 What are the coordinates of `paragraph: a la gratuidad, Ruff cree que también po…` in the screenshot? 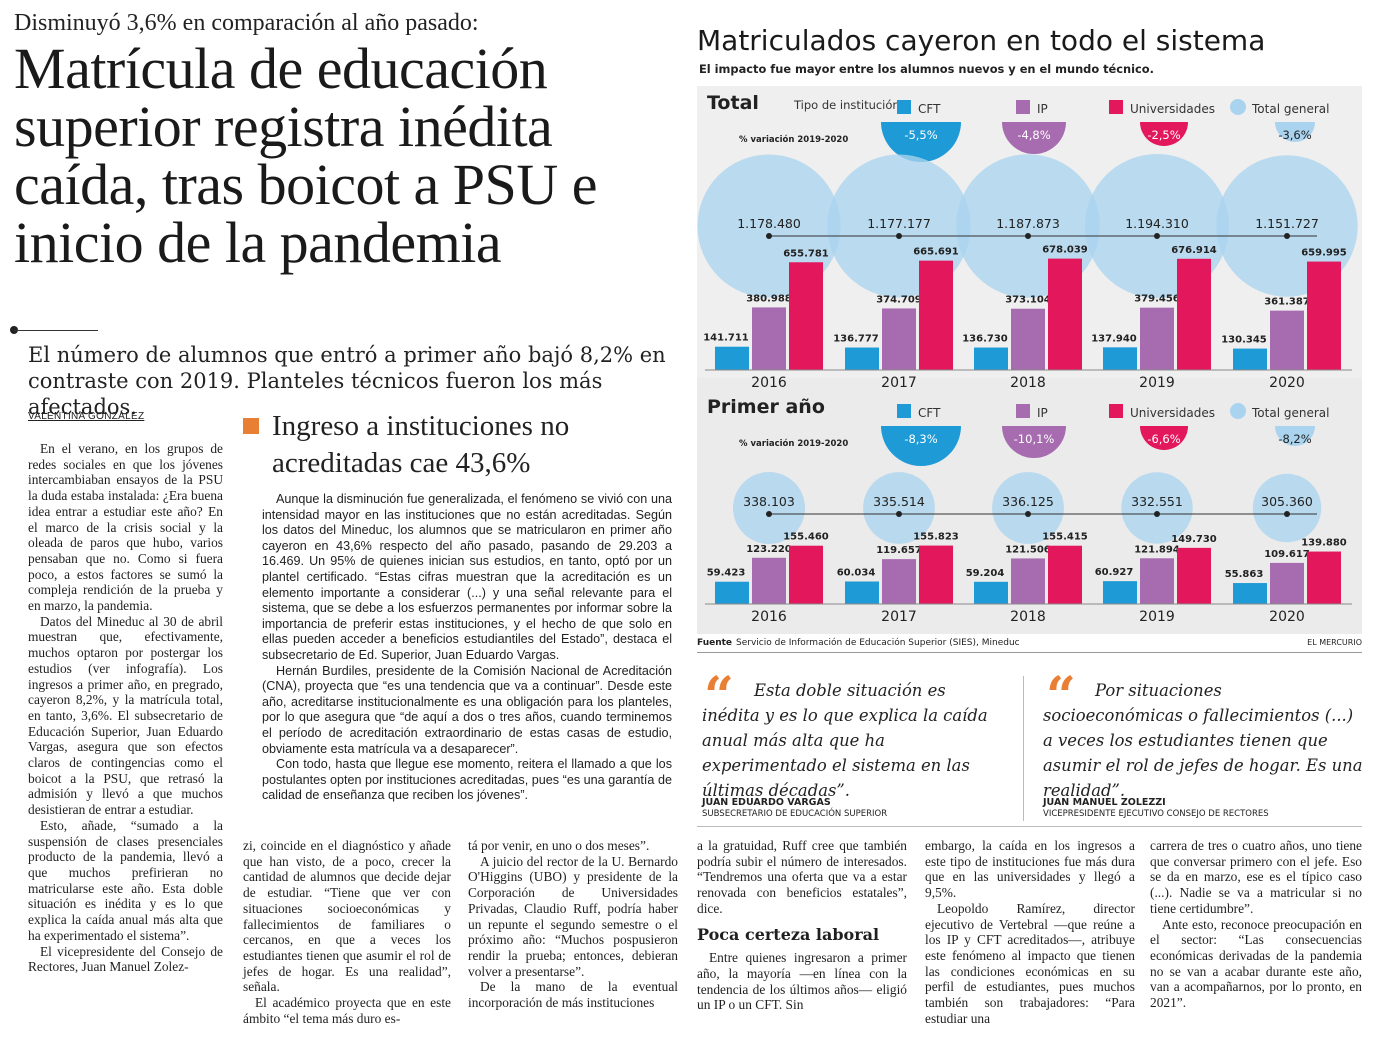 It's located at (802, 877).